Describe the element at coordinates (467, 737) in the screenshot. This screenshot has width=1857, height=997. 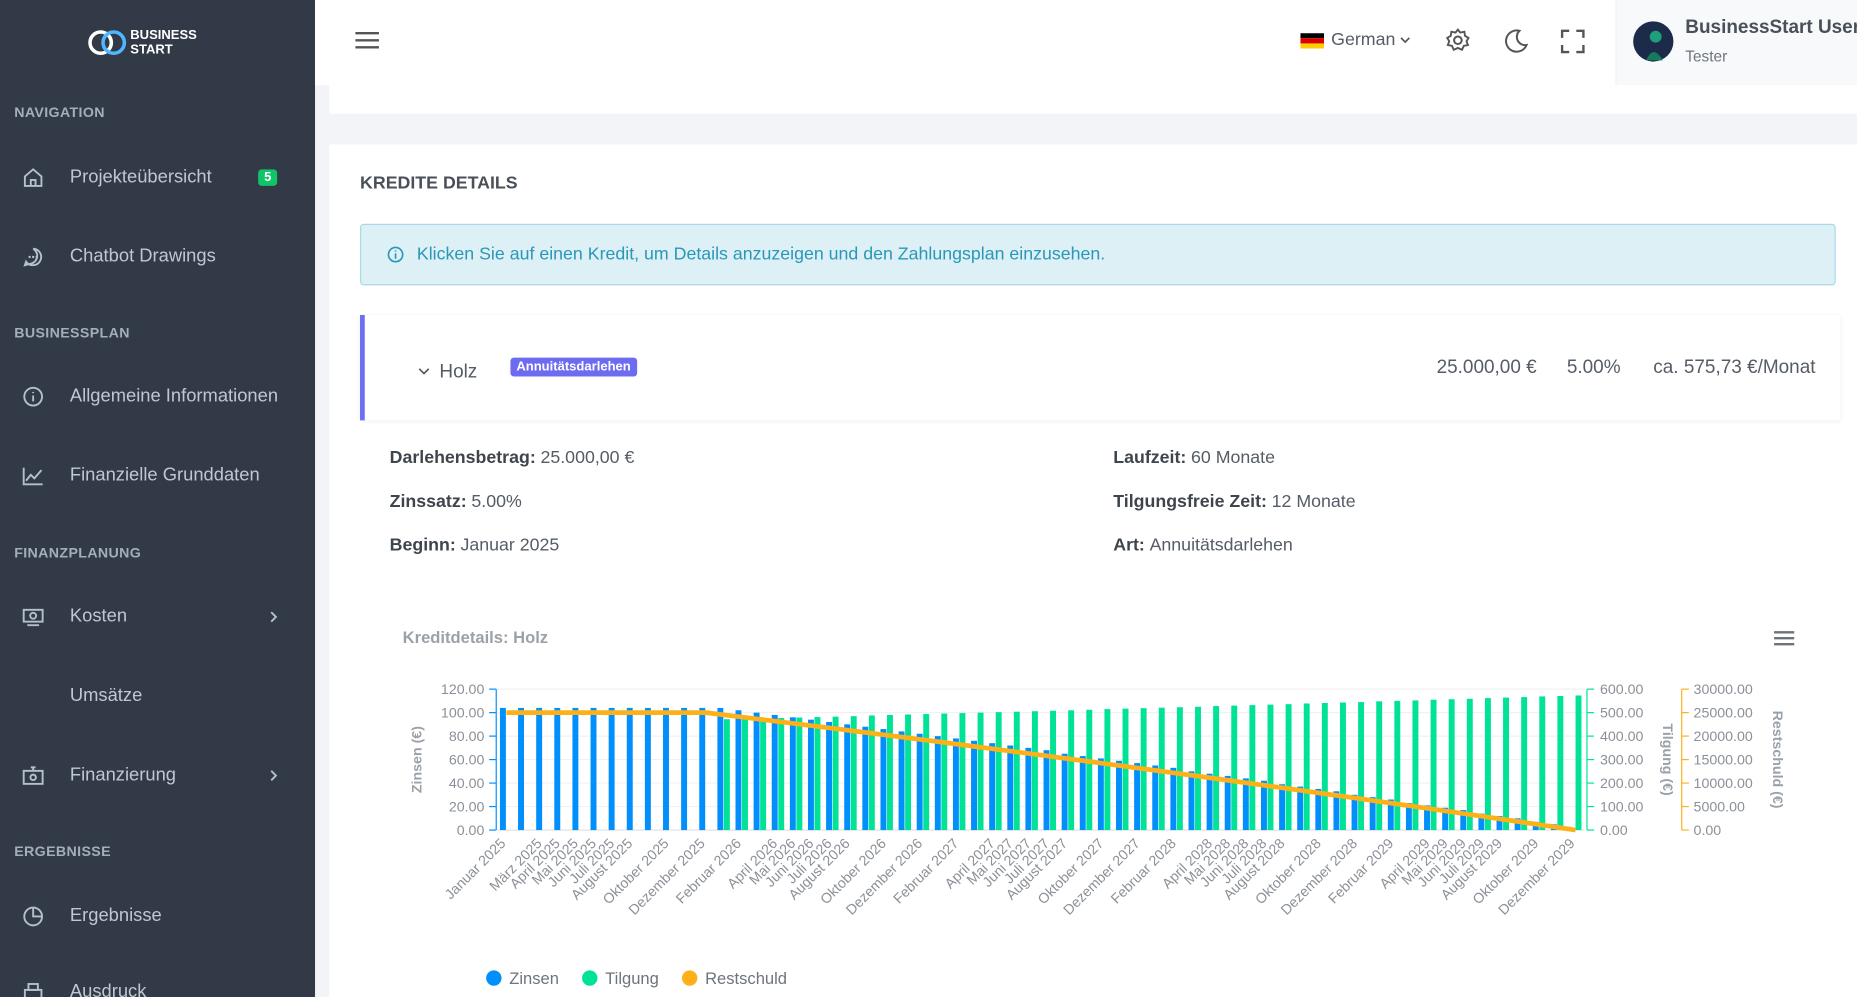
I see `y-tick-label: 80.00` at that location.